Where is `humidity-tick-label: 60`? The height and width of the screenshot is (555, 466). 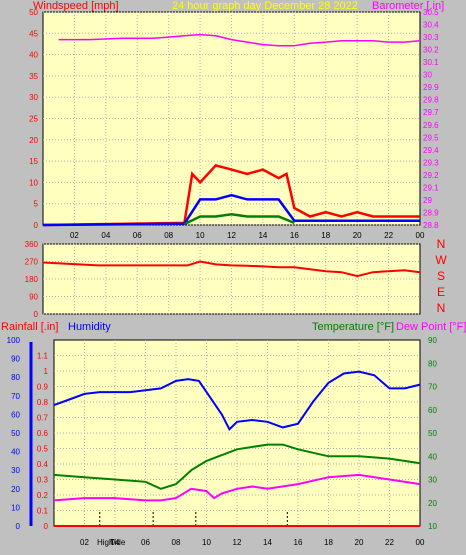 humidity-tick-label: 60 is located at coordinates (15, 414).